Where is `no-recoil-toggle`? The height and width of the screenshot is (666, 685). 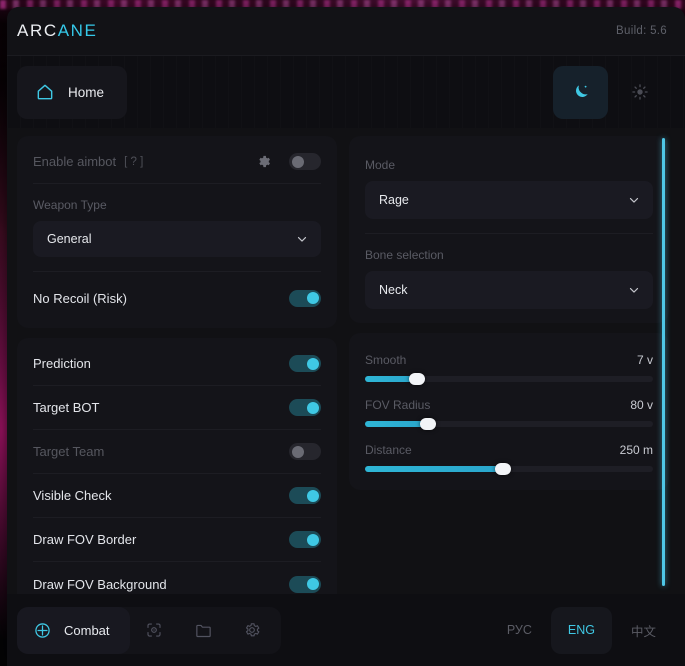
no-recoil-toggle is located at coordinates (305, 298).